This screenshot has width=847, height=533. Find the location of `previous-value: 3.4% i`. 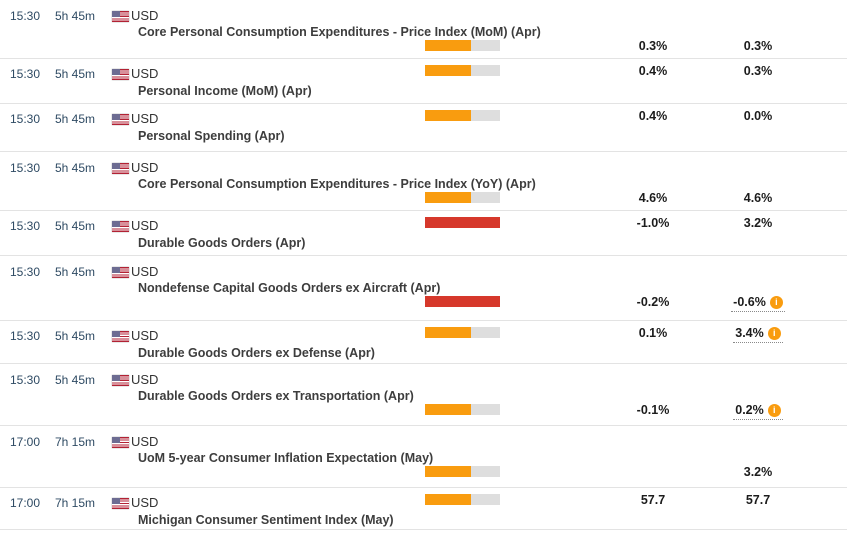

previous-value: 3.4% i is located at coordinates (758, 334).